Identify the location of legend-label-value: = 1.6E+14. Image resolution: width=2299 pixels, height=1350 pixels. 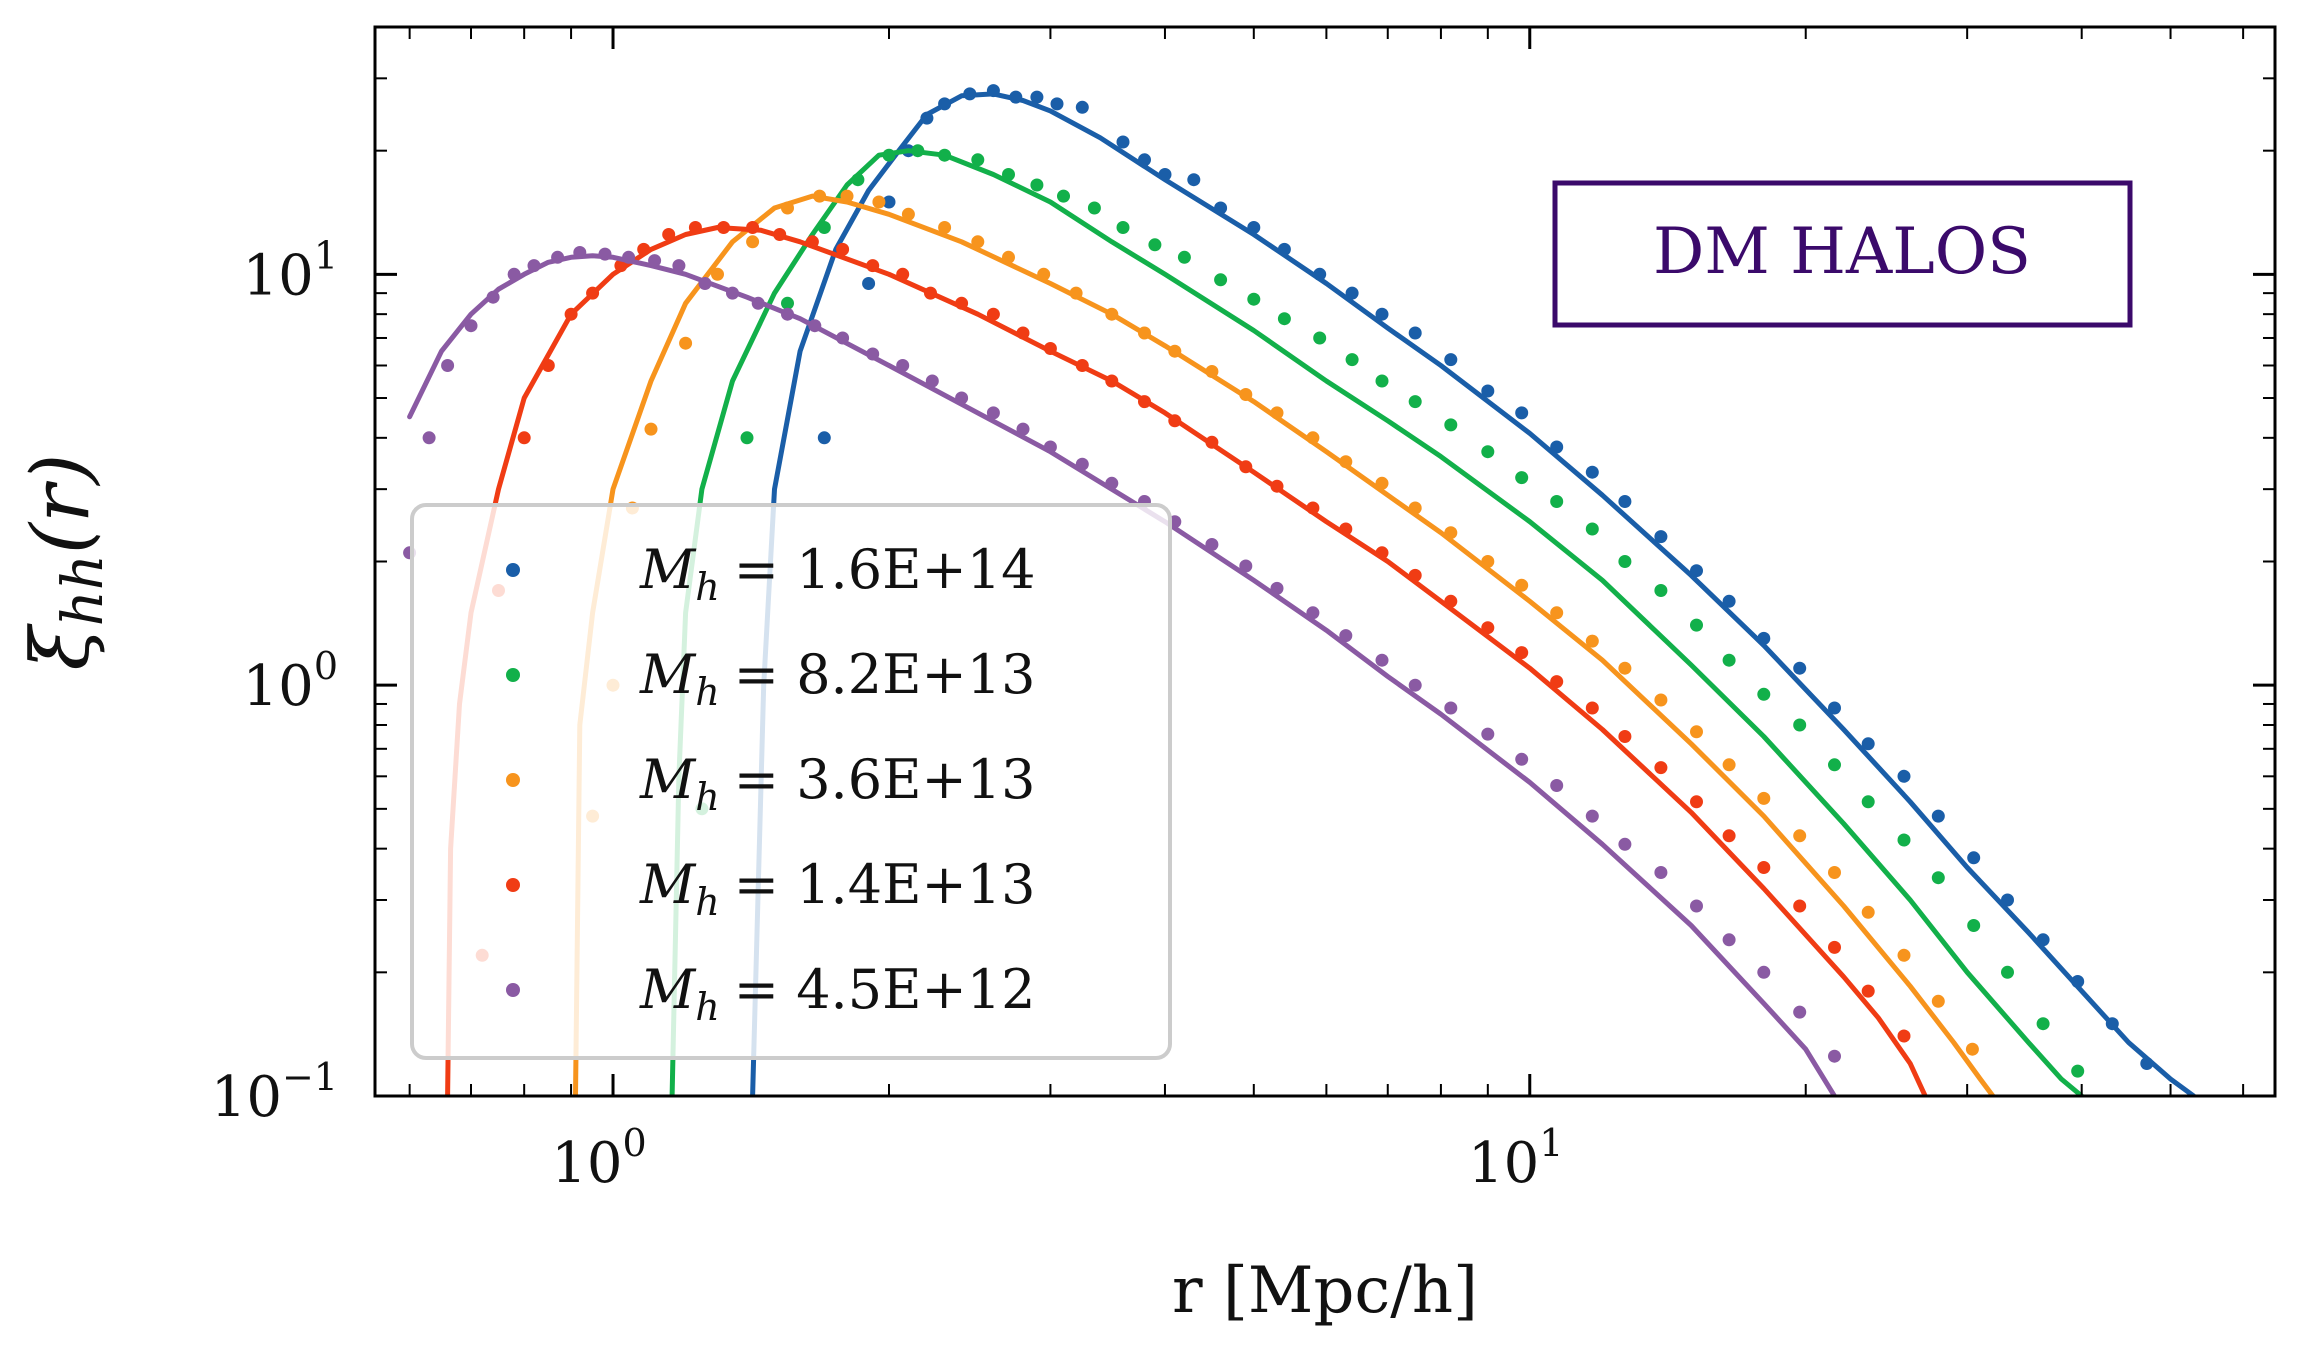
(885, 569).